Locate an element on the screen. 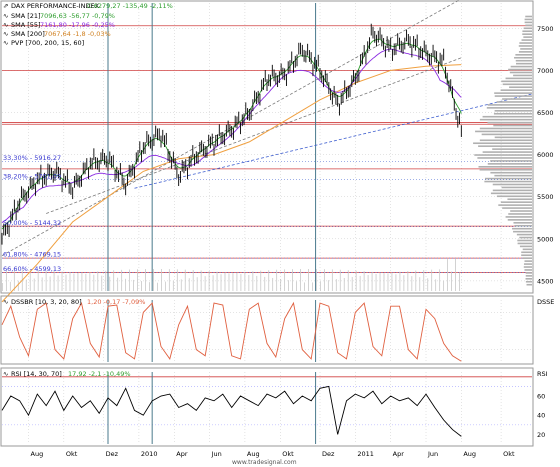 The height and width of the screenshot is (467, 560). sma55-stats: 7161,80 -17,96 -0,25% is located at coordinates (77, 25).